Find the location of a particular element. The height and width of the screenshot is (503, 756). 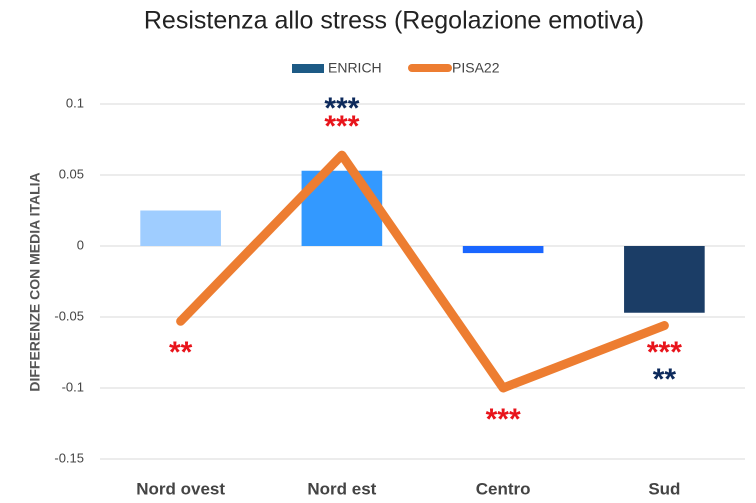

y-axis-title: DIFFERENZE CON MEDIA ITALIA is located at coordinates (35, 281).